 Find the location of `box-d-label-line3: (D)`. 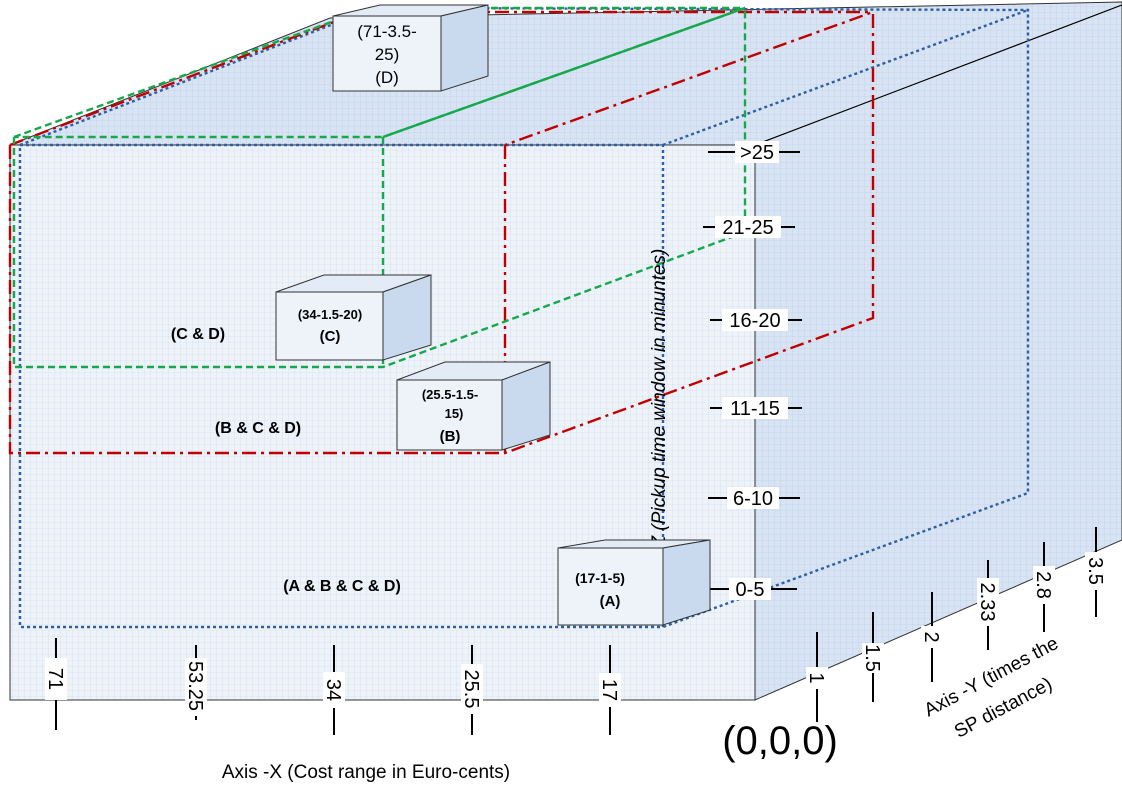

box-d-label-line3: (D) is located at coordinates (387, 77).